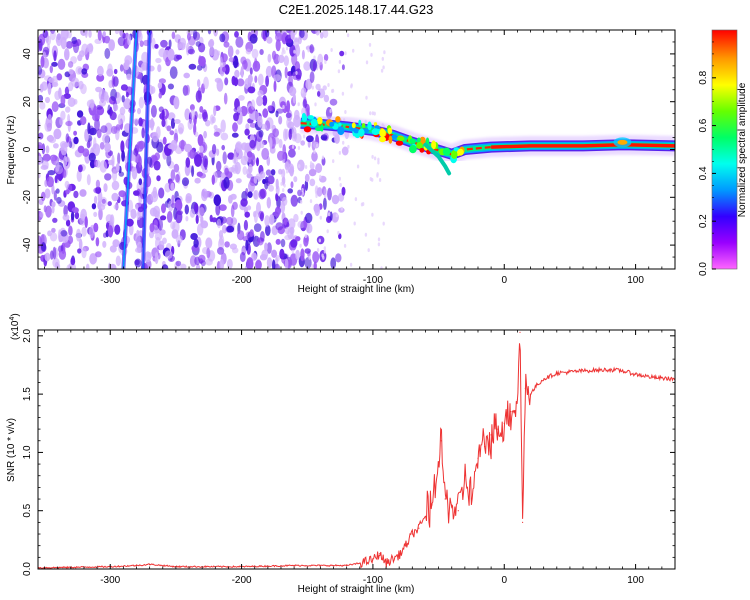  What do you see at coordinates (703, 269) in the screenshot?
I see `colorbar-tick-label: 0.0` at bounding box center [703, 269].